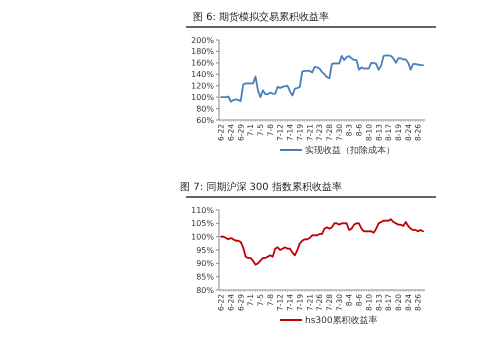 This screenshot has width=499, height=347. Describe the element at coordinates (202, 223) in the screenshot. I see `y-tick-label: 105%` at that location.